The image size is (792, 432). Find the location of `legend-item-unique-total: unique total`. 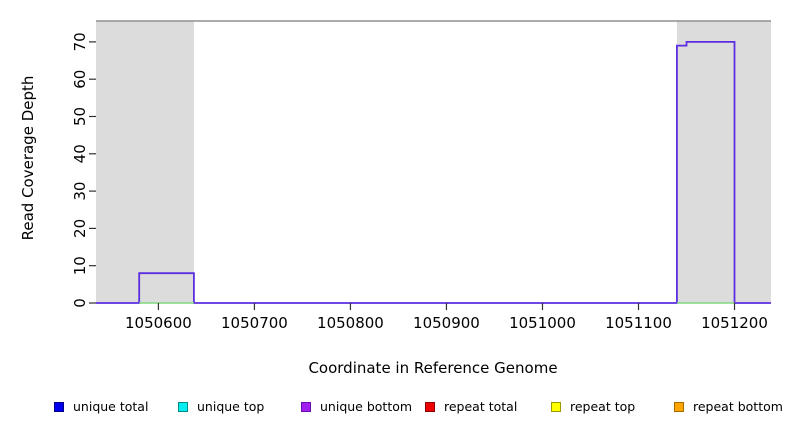

legend-item-unique-total: unique total is located at coordinates (101, 407).